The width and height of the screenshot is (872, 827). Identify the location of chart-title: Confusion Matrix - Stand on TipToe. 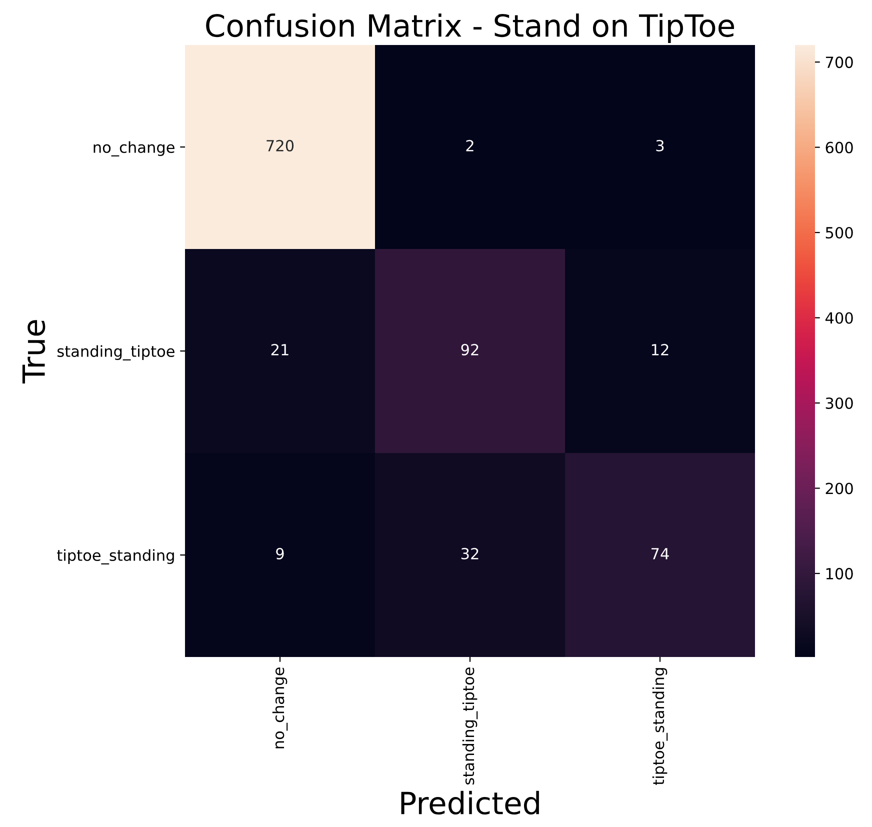
(470, 28).